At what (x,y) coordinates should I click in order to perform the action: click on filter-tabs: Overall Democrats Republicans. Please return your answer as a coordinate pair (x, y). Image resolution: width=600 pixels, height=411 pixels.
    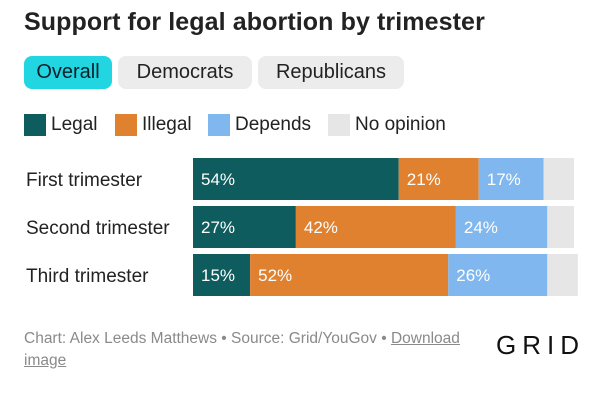
    Looking at the image, I should click on (214, 72).